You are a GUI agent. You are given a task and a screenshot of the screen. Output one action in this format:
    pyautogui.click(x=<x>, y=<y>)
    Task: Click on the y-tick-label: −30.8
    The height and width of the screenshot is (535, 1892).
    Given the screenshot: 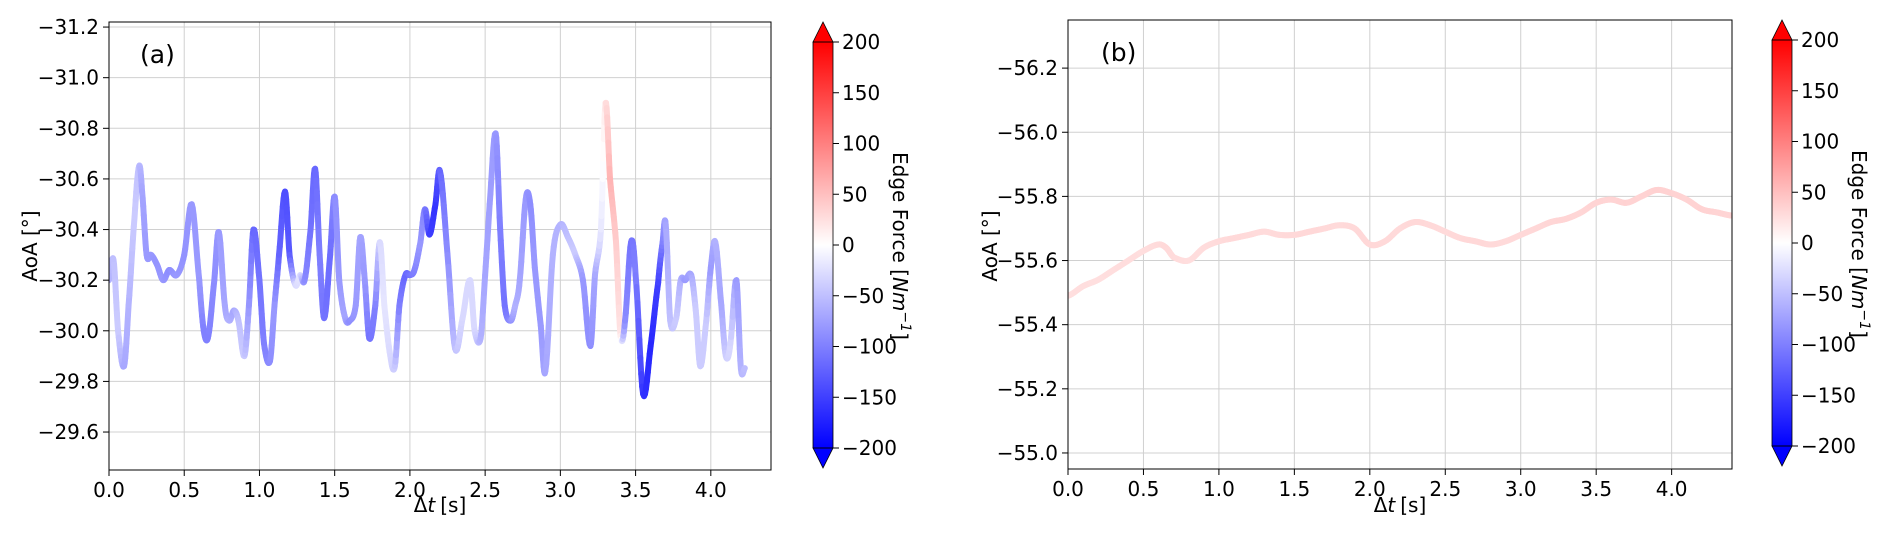 What is the action you would take?
    pyautogui.click(x=68, y=128)
    